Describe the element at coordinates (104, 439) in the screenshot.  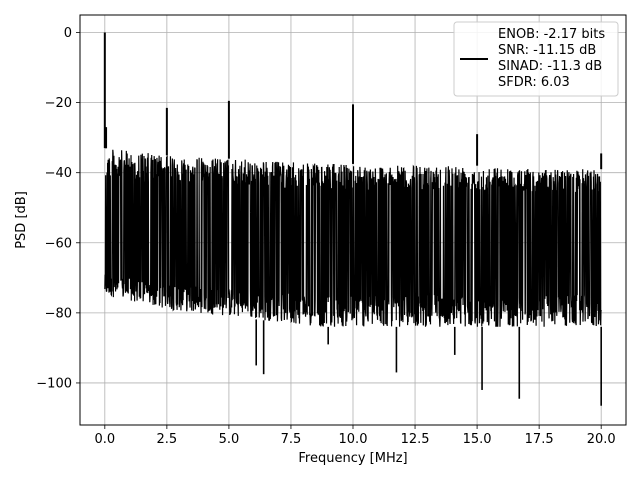
I see `x-tick-label: 0.0` at that location.